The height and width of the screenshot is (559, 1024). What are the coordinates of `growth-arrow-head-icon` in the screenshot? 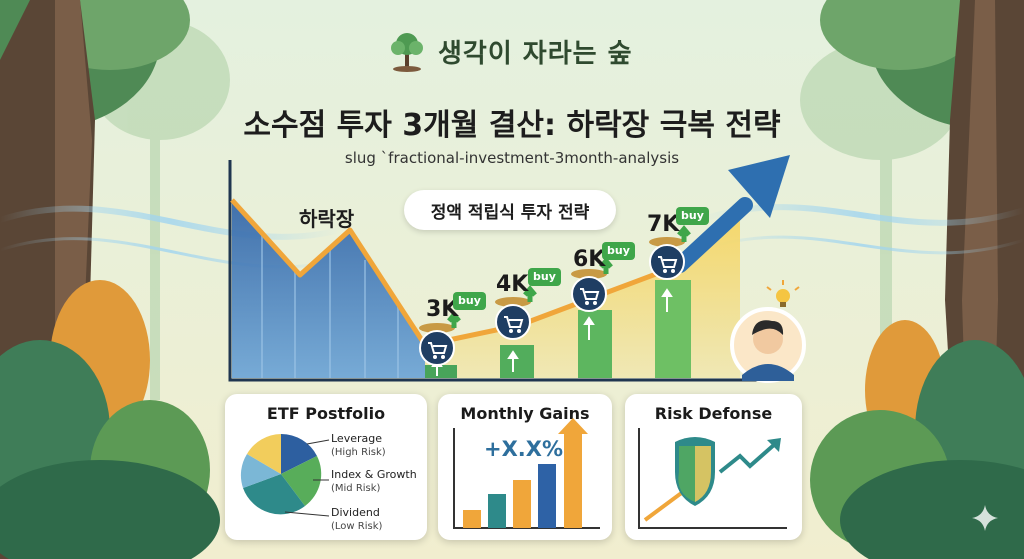 It's located at (759, 186).